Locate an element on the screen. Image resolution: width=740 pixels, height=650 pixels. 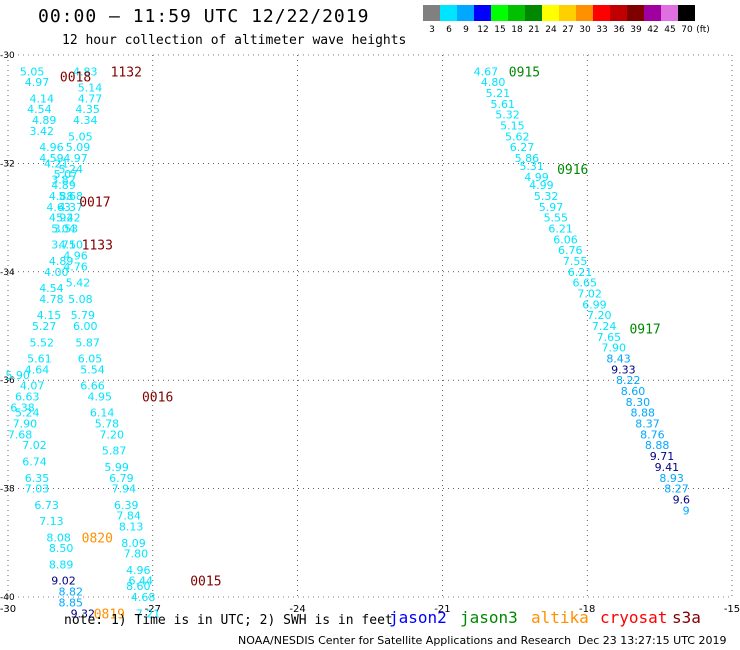
wave-height-label: 5.55 is located at coordinates (556, 218).